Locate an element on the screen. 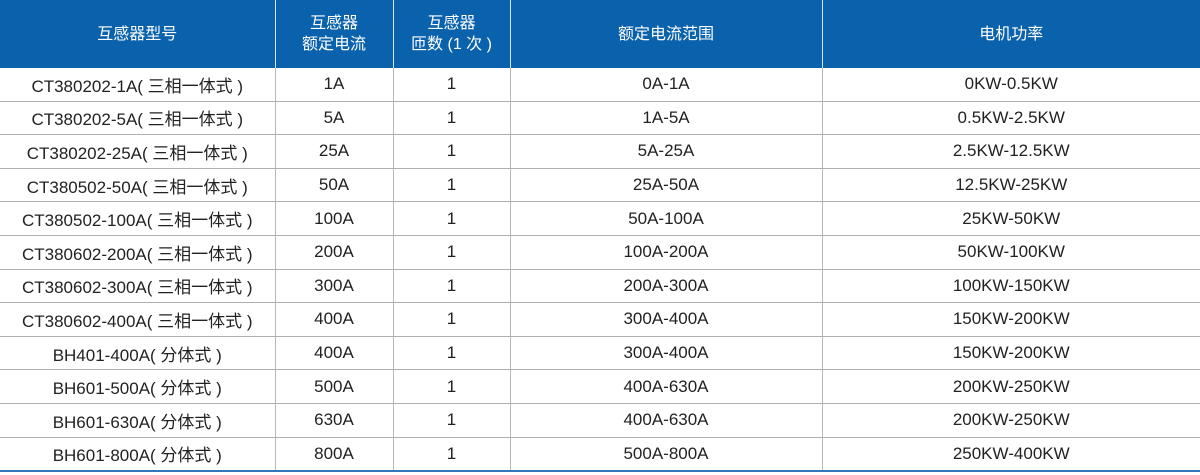  cell-model: CT380602-300A( 三相一体式 ) is located at coordinates (137, 286).